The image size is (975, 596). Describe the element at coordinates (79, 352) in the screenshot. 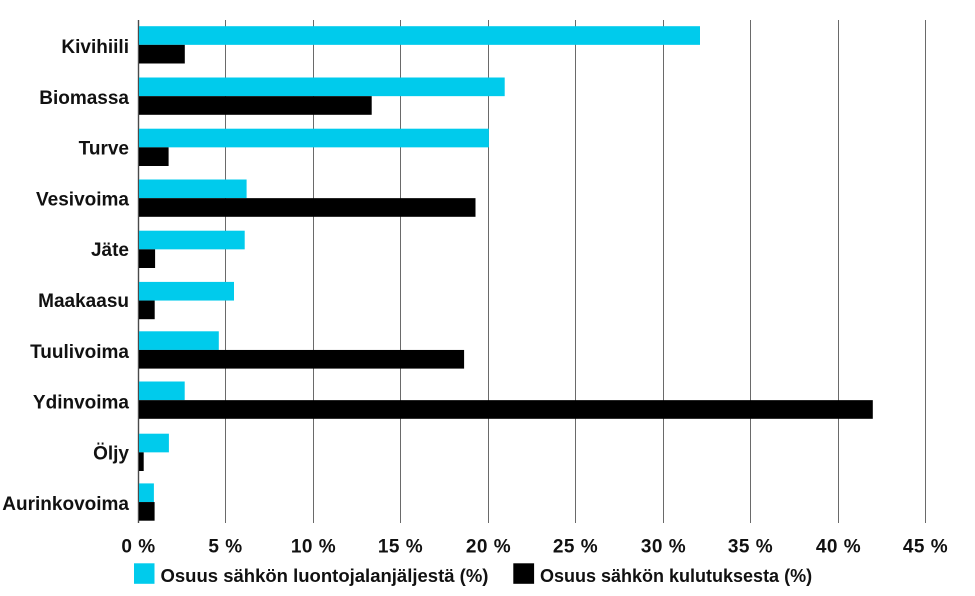

I see `svg-text: Tuulivoima` at that location.